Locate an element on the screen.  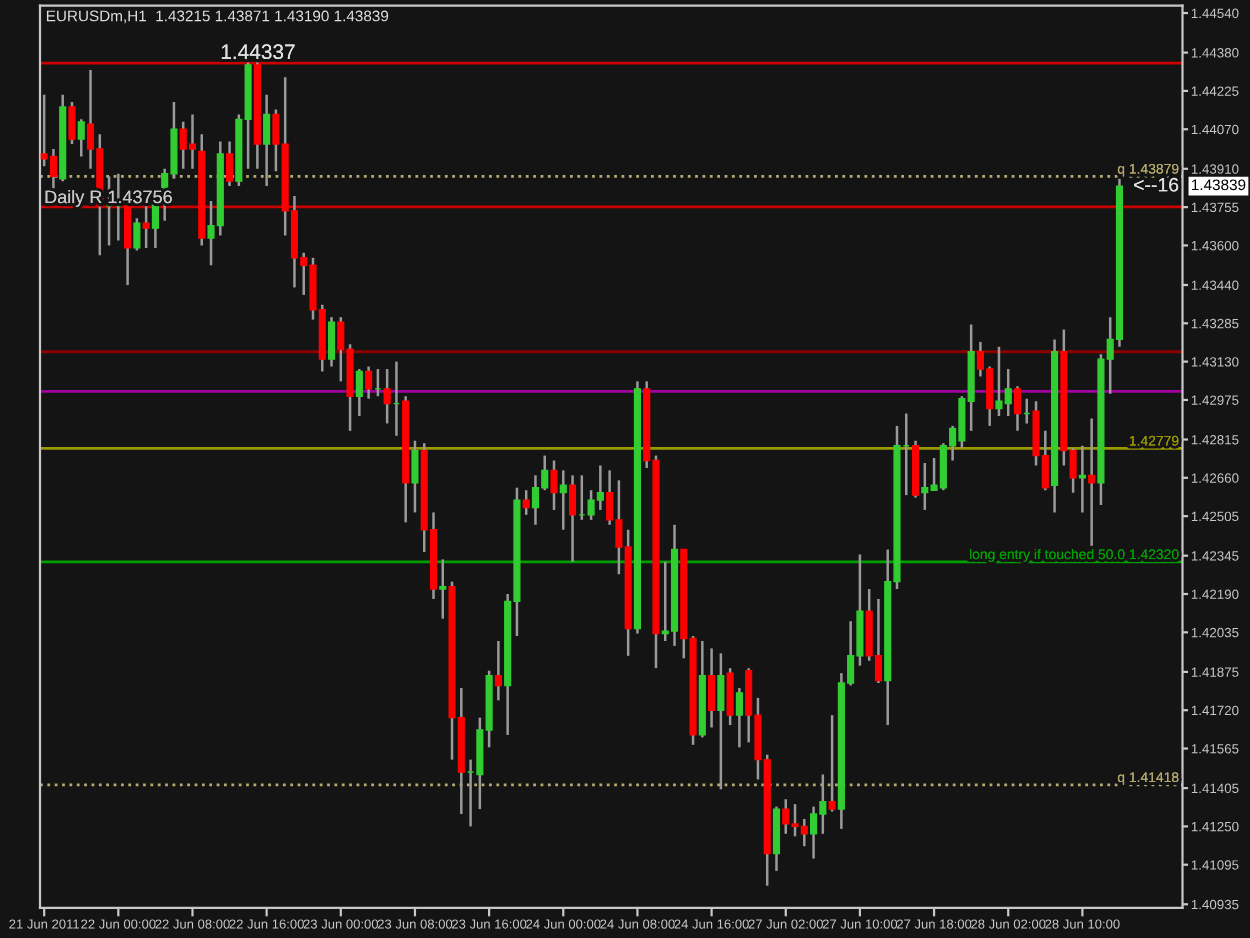
ref-line-label: 1.44337 is located at coordinates (258, 52).